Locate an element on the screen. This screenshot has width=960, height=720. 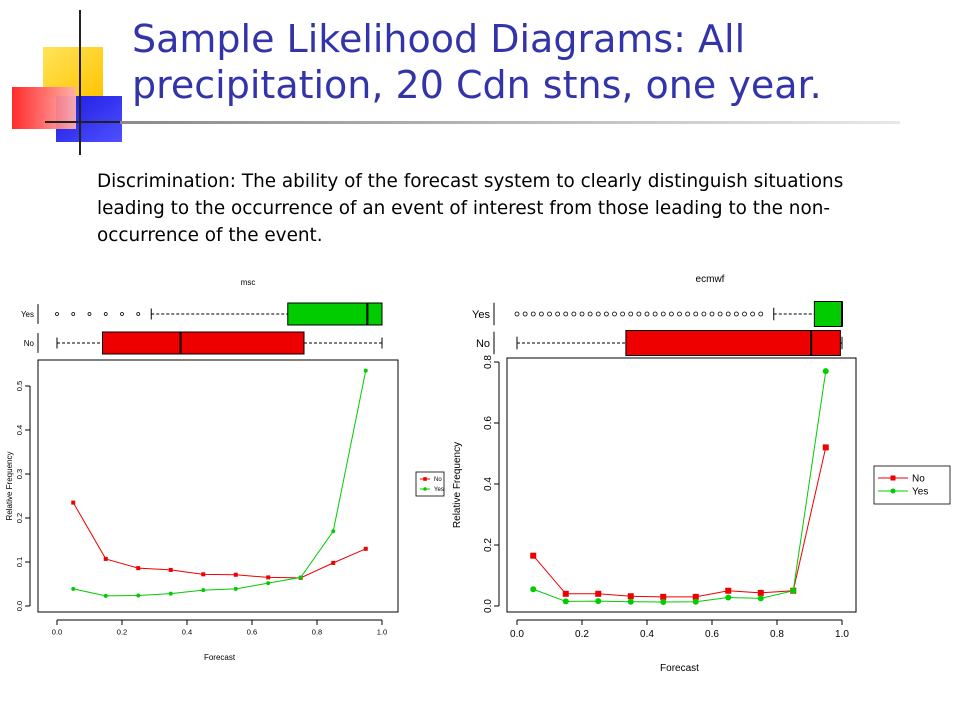
logo-graphic is located at coordinates (70, 82).